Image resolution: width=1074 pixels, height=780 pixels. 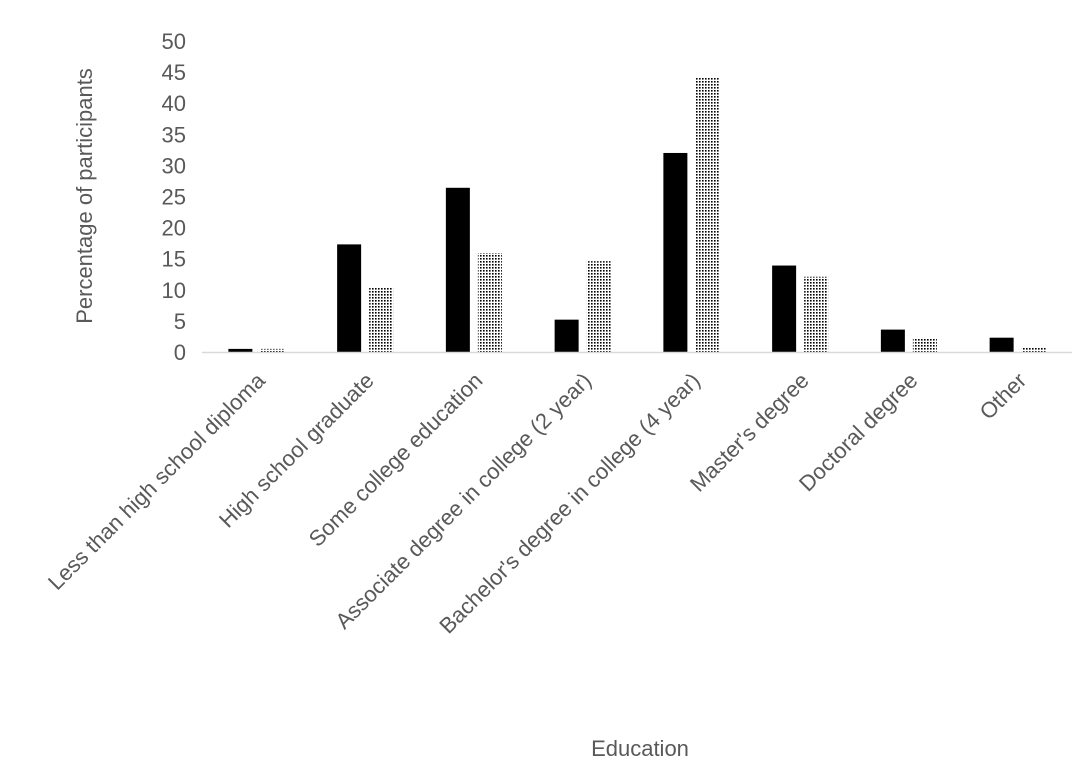 What do you see at coordinates (1003, 396) in the screenshot?
I see `category-label: Other` at bounding box center [1003, 396].